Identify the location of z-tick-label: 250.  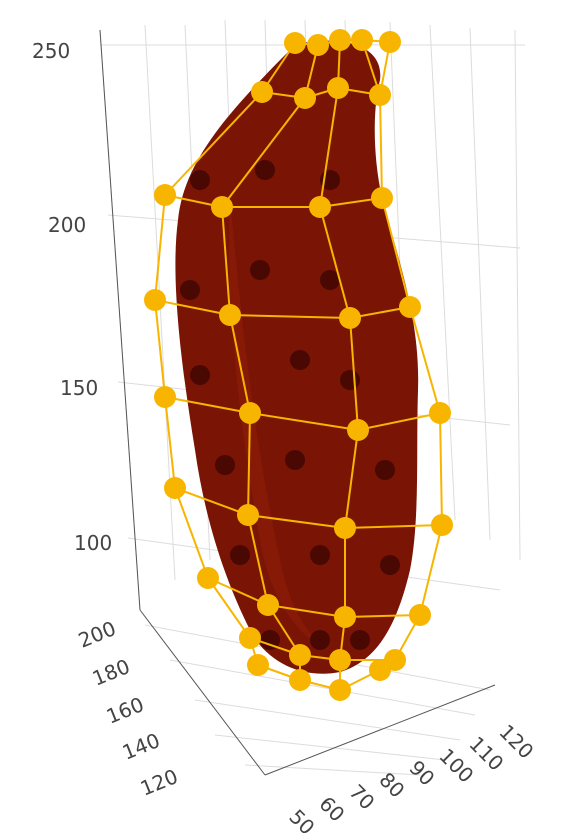
(51, 51).